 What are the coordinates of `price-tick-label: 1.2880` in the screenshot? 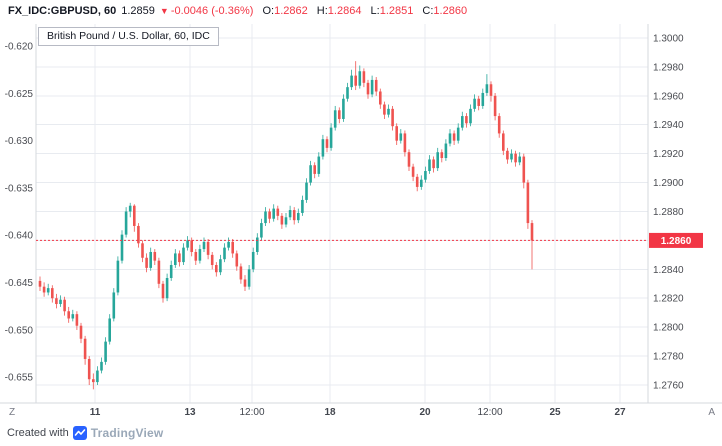 It's located at (668, 212).